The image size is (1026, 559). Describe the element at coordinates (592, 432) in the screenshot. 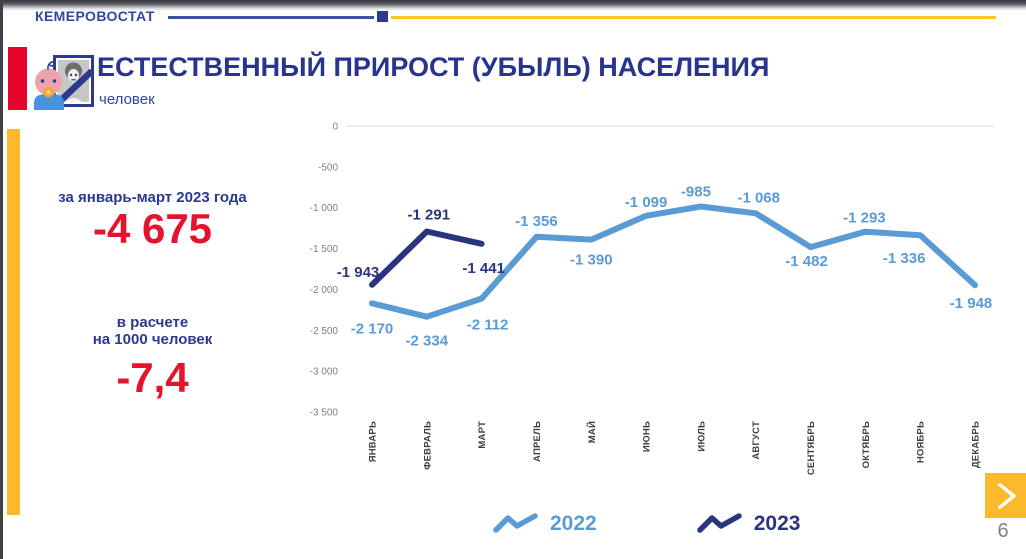

I see `x-axis-month-label: МАЙ` at that location.